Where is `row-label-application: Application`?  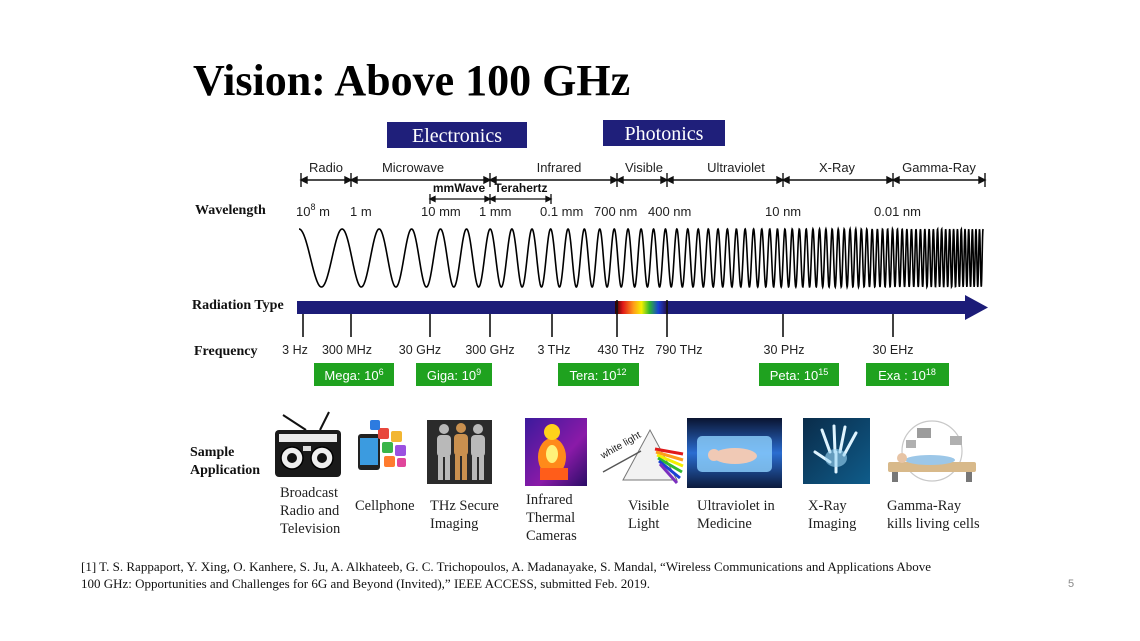
row-label-application: Application is located at coordinates (225, 470).